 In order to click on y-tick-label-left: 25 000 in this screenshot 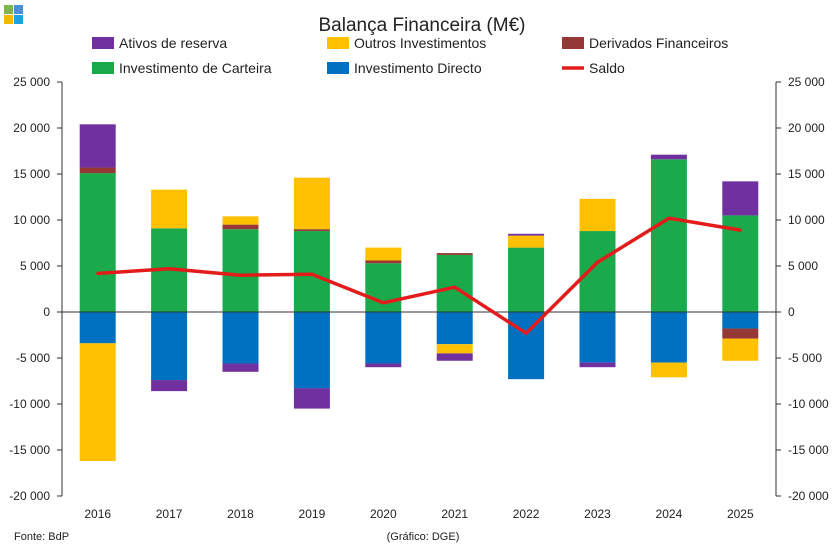, I will do `click(31, 82)`.